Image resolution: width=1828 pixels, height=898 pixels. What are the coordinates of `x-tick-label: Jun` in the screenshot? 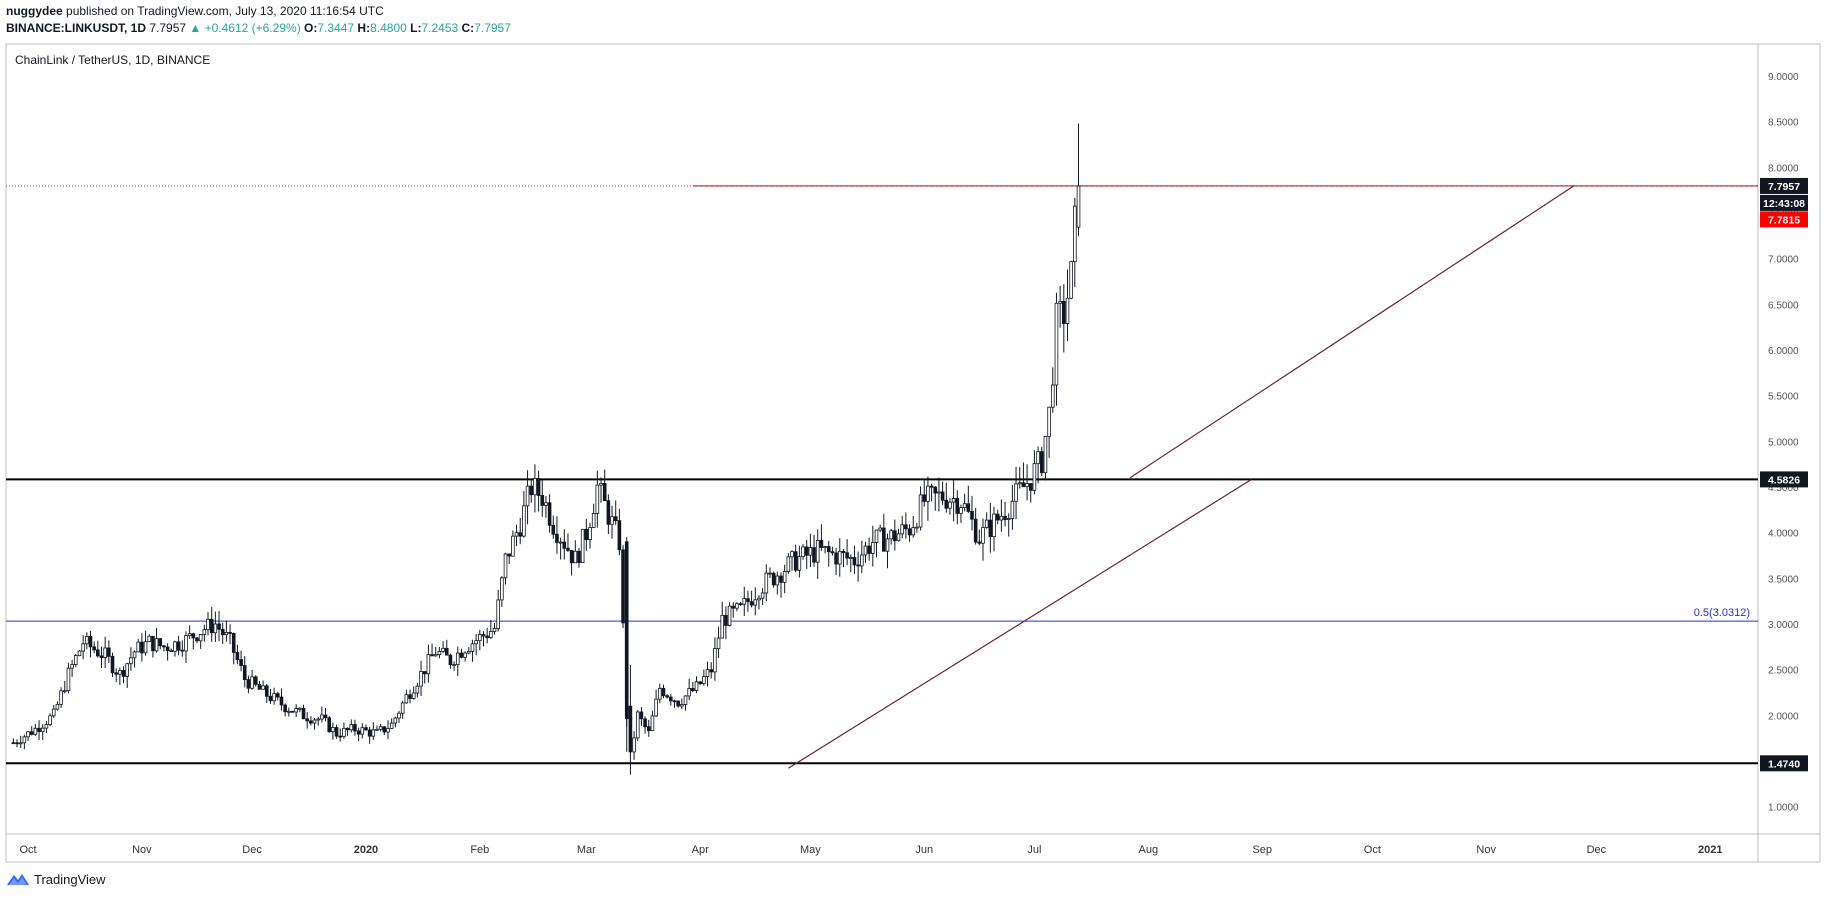 It's located at (924, 850).